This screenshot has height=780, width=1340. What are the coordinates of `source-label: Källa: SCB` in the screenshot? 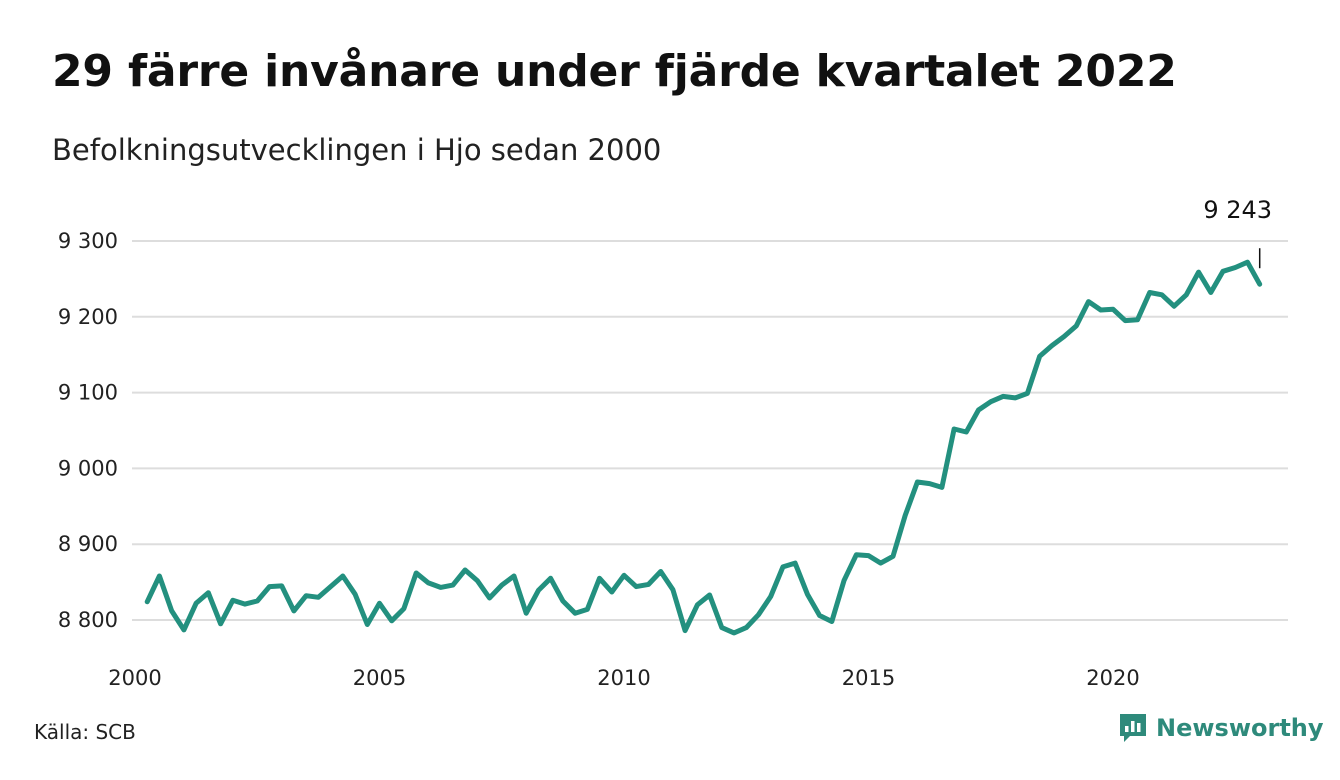 It's located at (85, 732).